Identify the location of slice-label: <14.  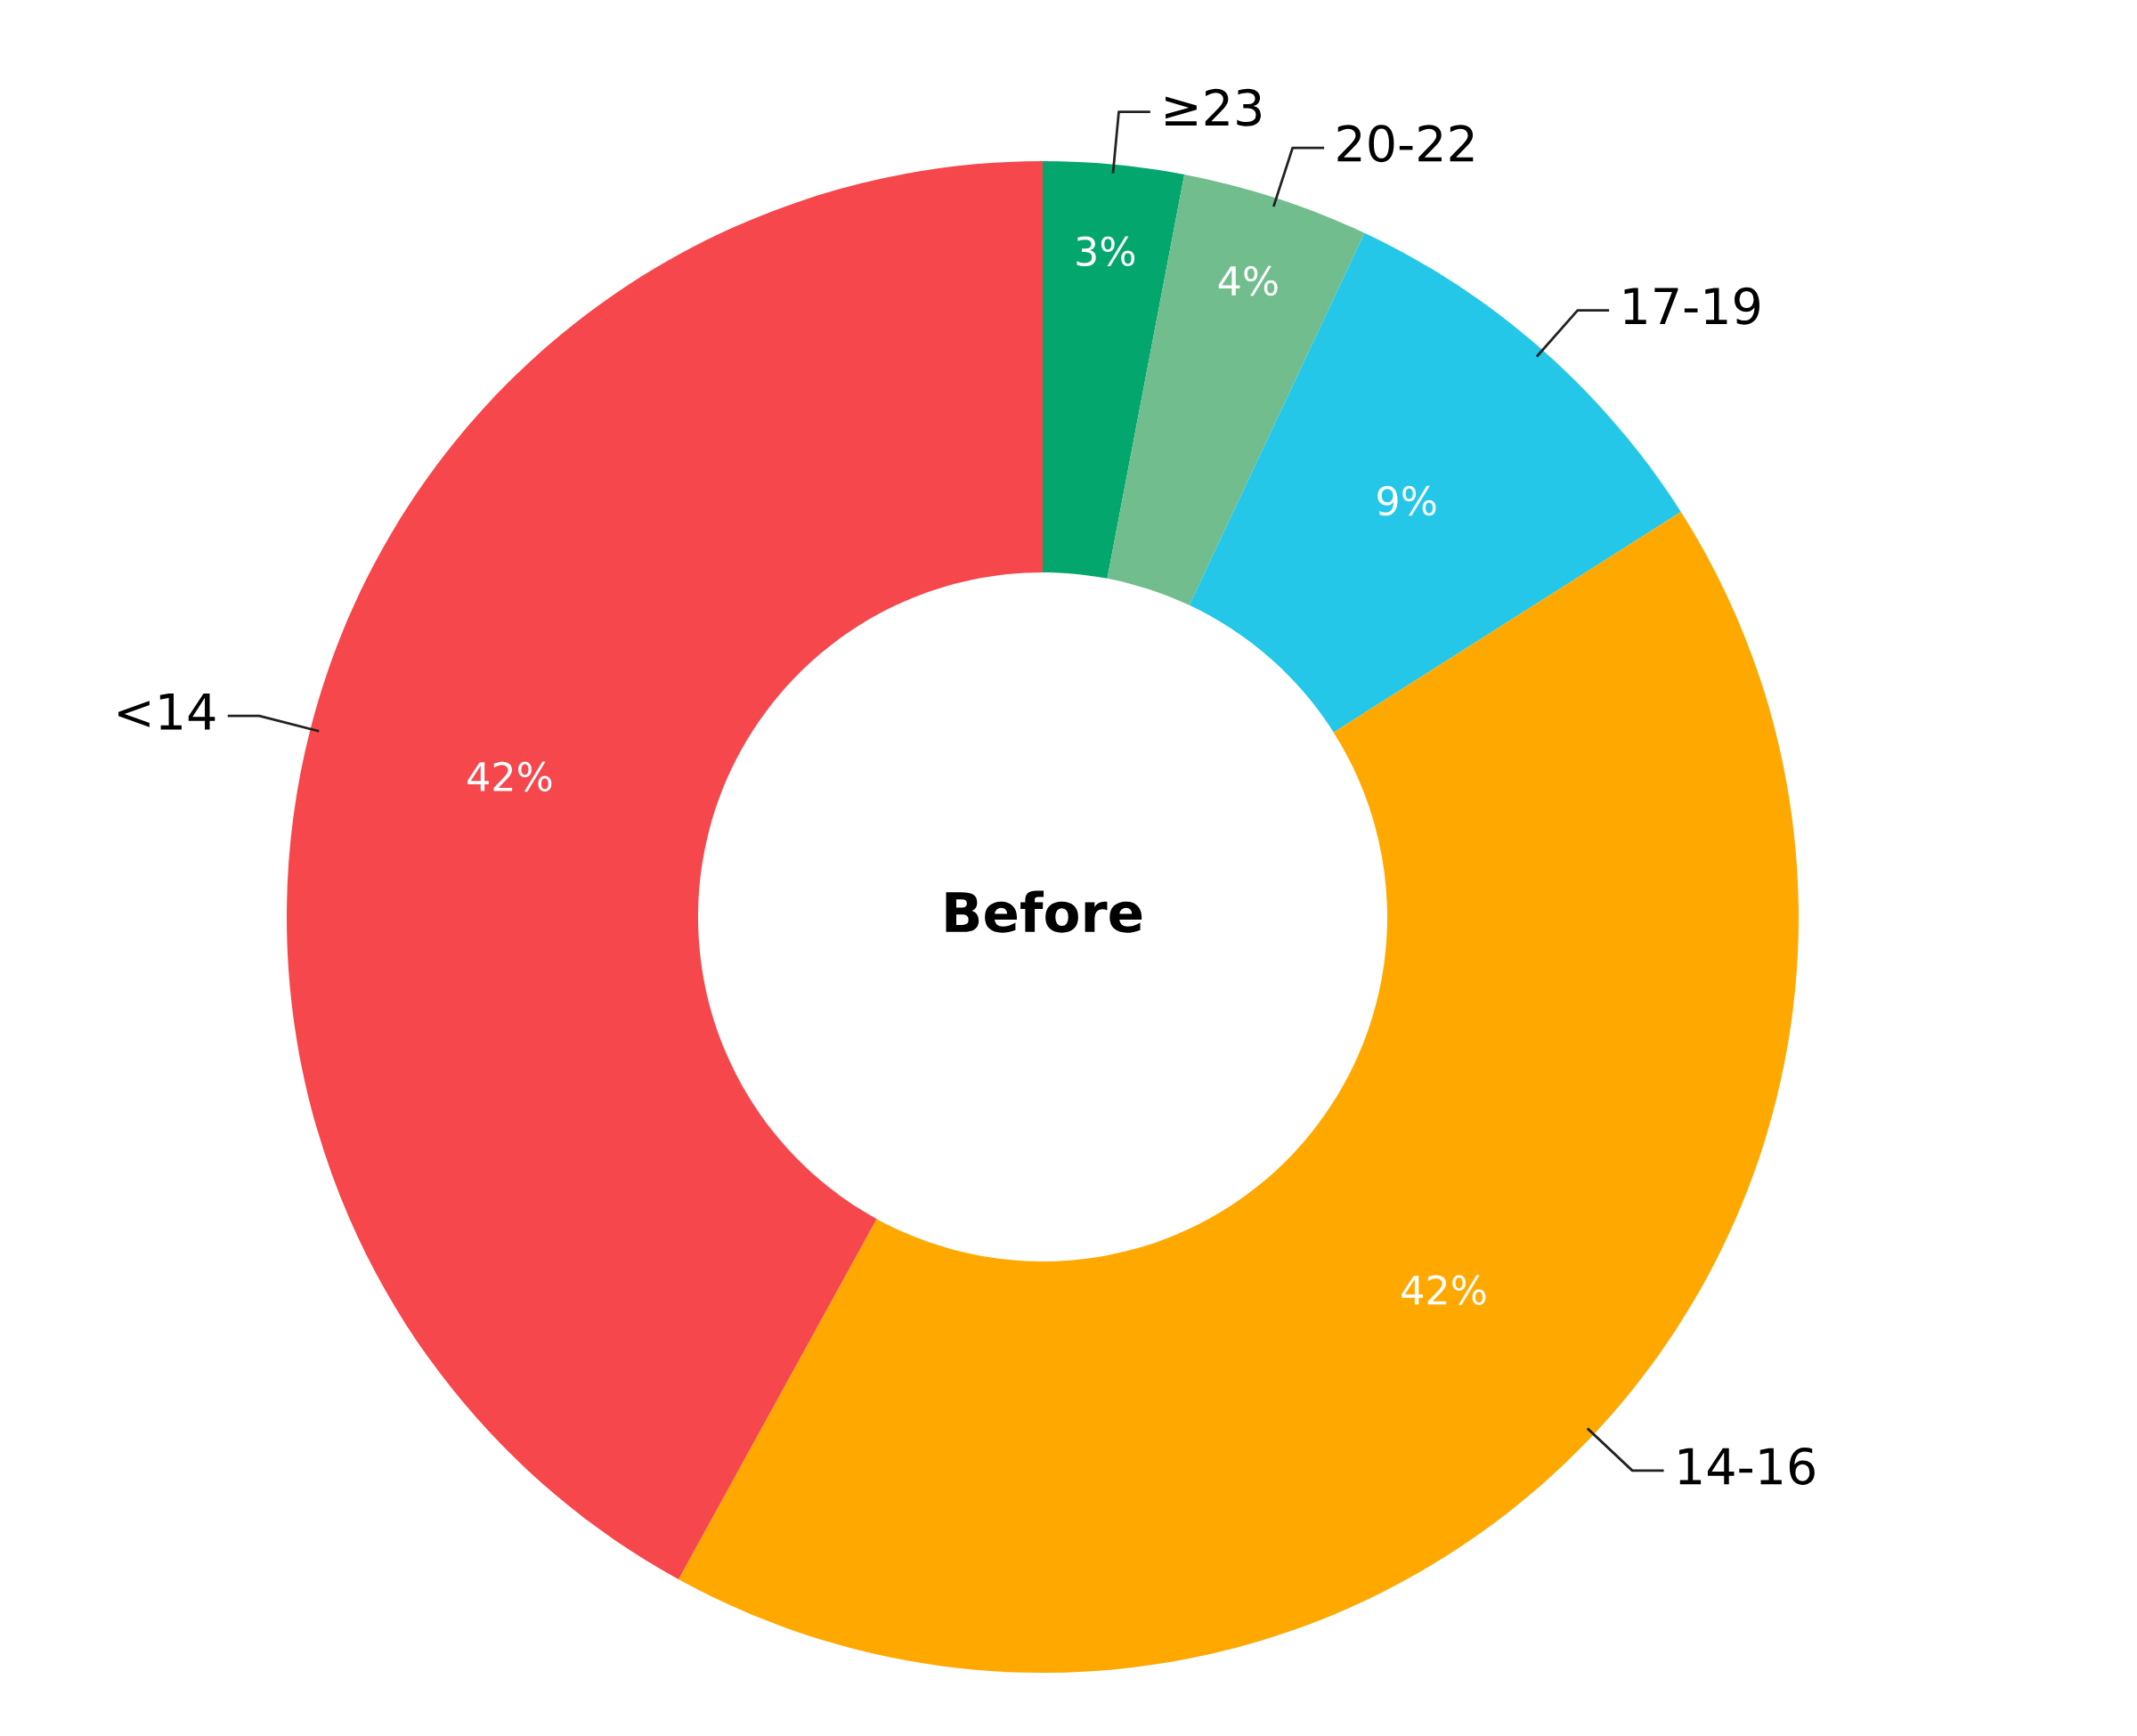
(166, 711).